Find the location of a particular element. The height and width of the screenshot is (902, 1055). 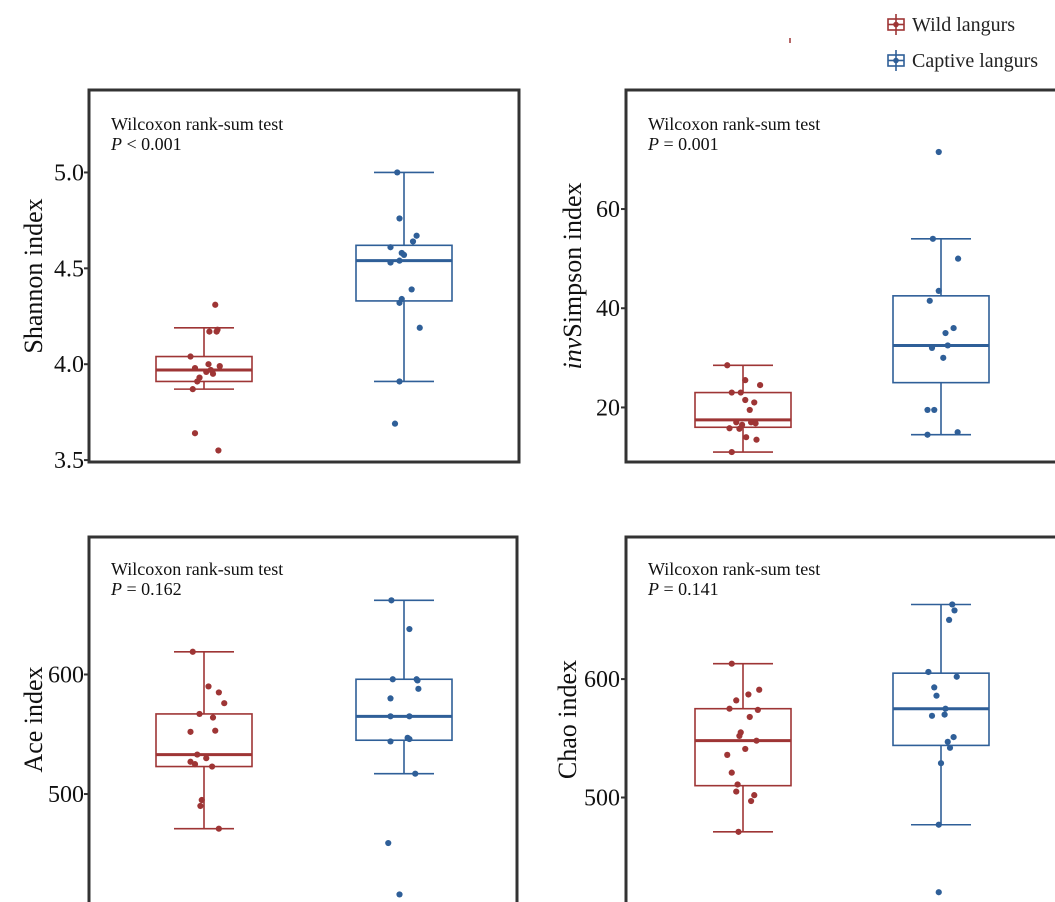

y-tick-label: 40 is located at coordinates (608, 309).